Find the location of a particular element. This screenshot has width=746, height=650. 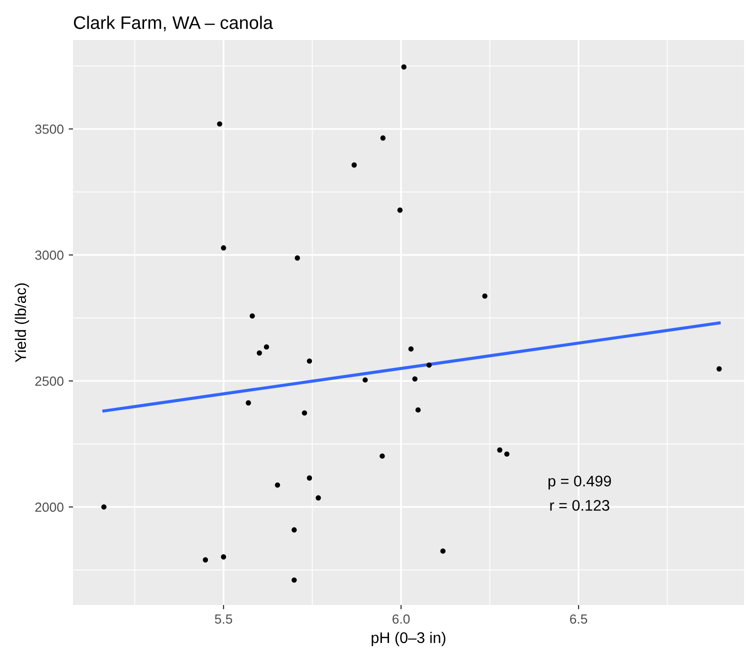

annotation: r = 0.123 is located at coordinates (580, 505).